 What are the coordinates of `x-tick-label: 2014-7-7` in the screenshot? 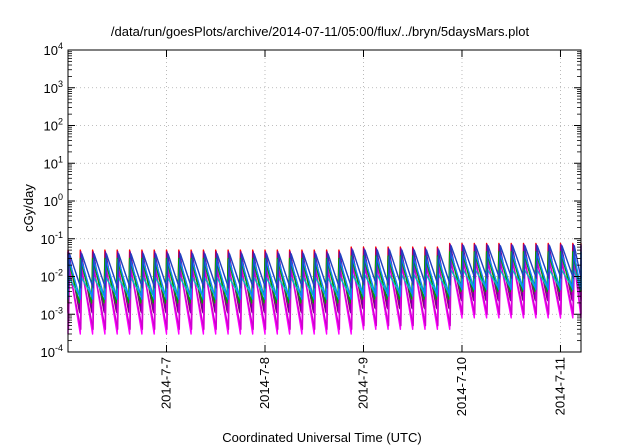 It's located at (165, 383).